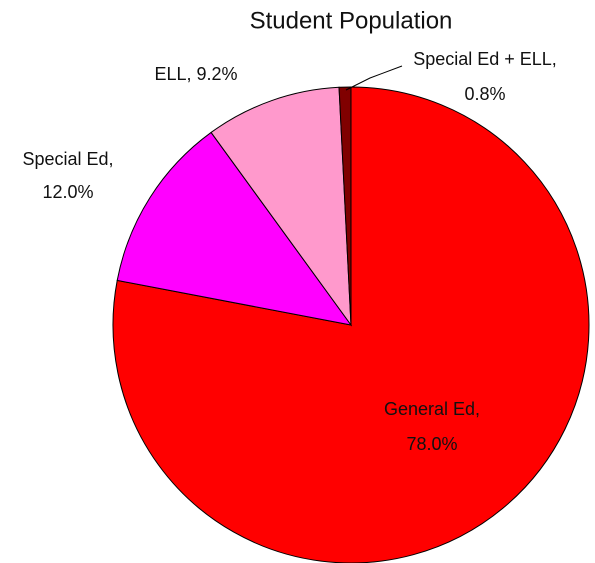  Describe the element at coordinates (351, 20) in the screenshot. I see `chart-title: Student Population` at that location.